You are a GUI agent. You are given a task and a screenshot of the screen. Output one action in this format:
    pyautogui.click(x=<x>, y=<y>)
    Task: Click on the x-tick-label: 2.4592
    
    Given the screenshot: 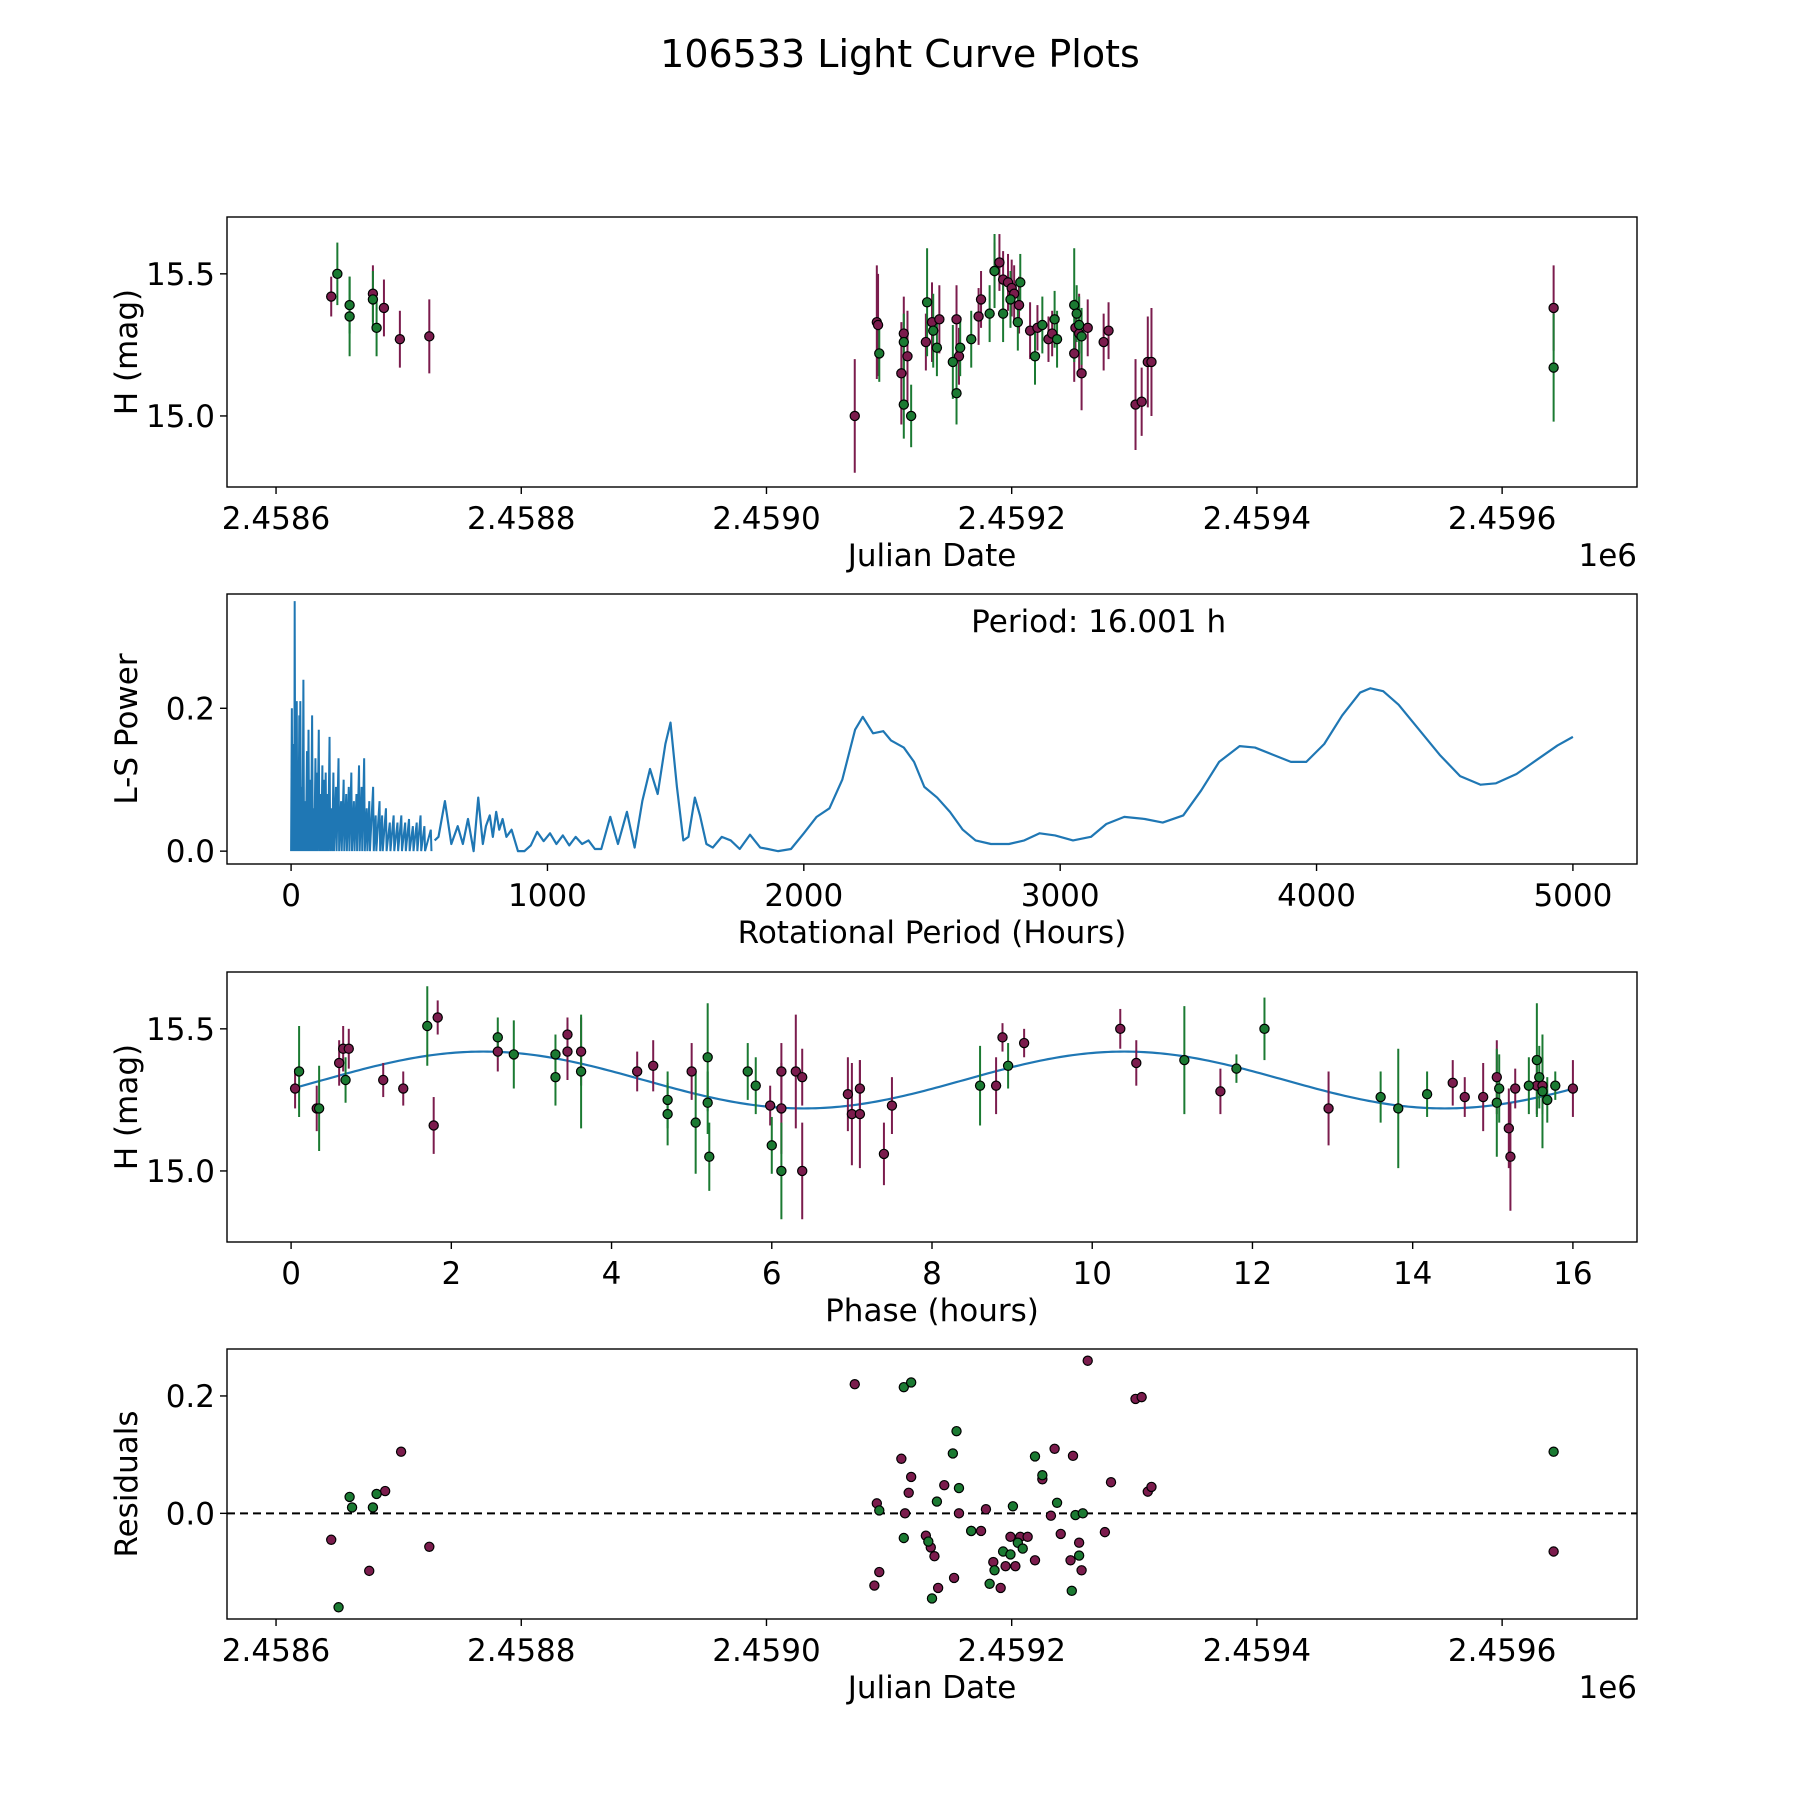 What is the action you would take?
    pyautogui.click(x=1011, y=519)
    